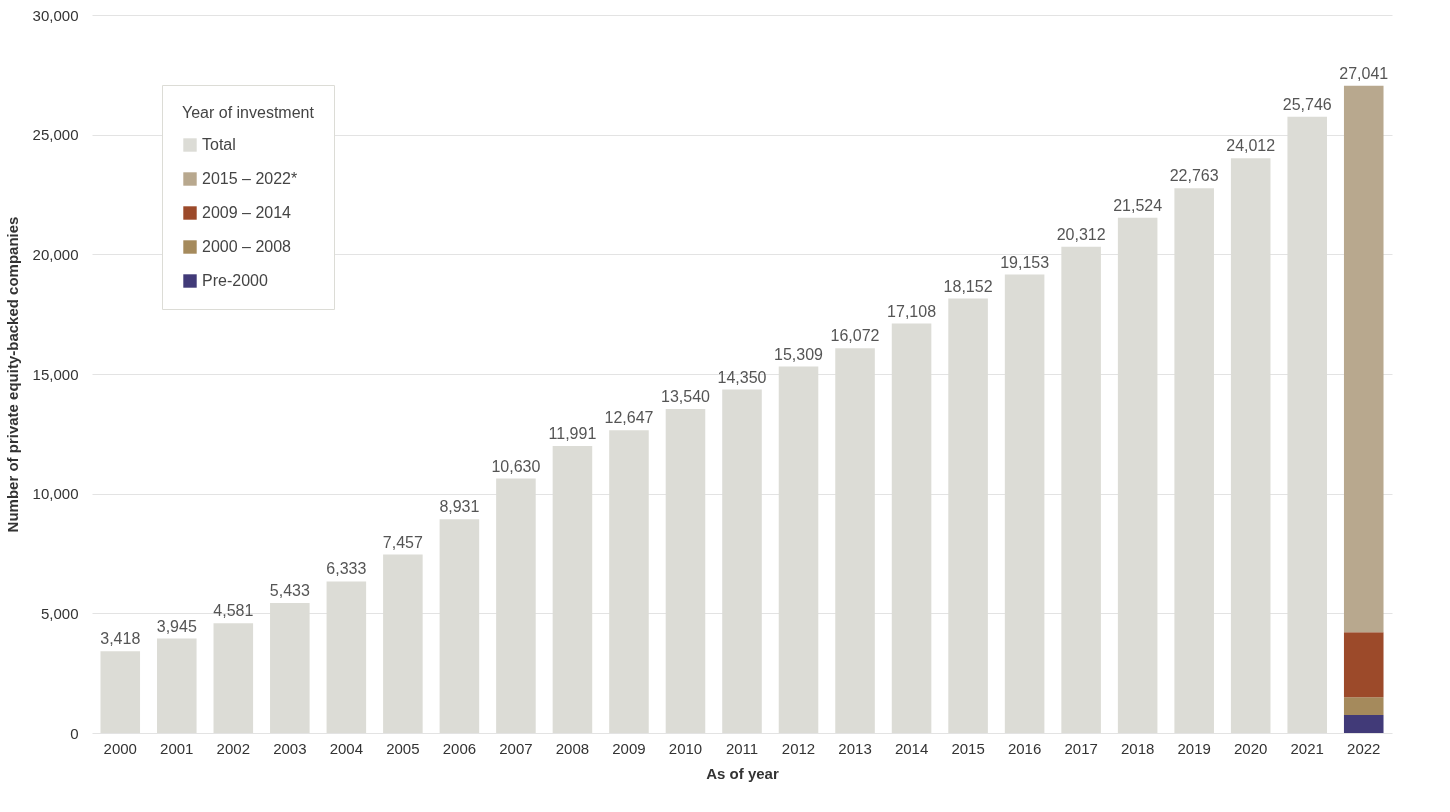  I want to click on total-label: 6,333, so click(346, 569).